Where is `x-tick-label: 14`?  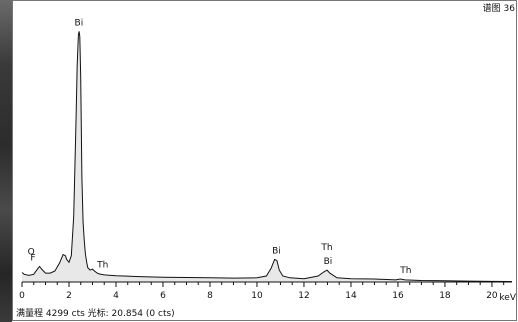
x-tick-label: 14 is located at coordinates (351, 296).